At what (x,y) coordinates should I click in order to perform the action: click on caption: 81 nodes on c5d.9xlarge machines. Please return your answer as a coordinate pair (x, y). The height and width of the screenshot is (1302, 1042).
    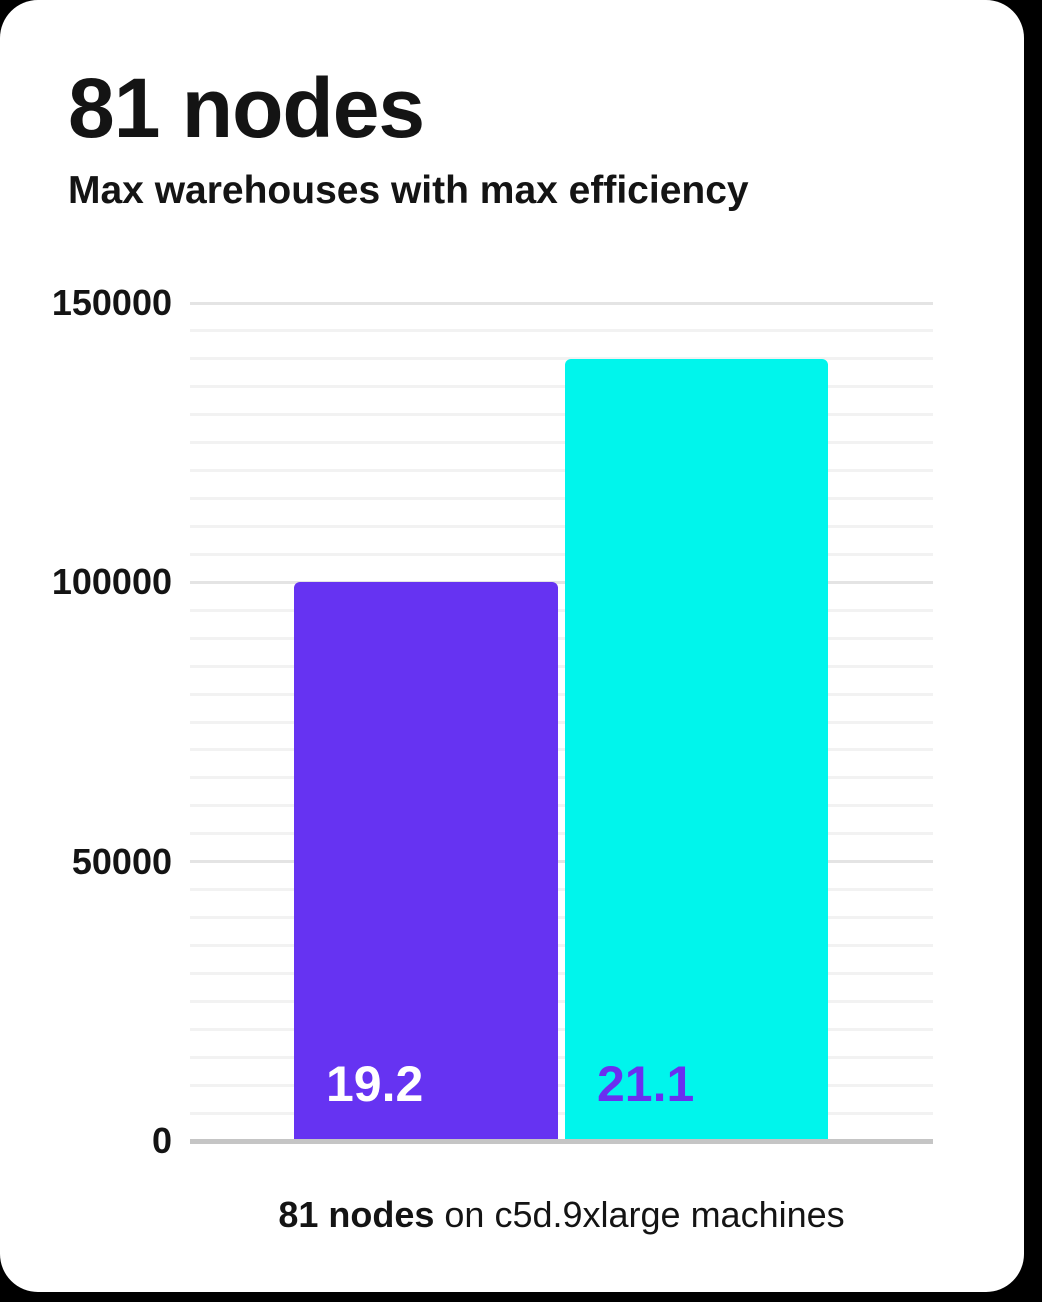
    Looking at the image, I should click on (561, 1215).